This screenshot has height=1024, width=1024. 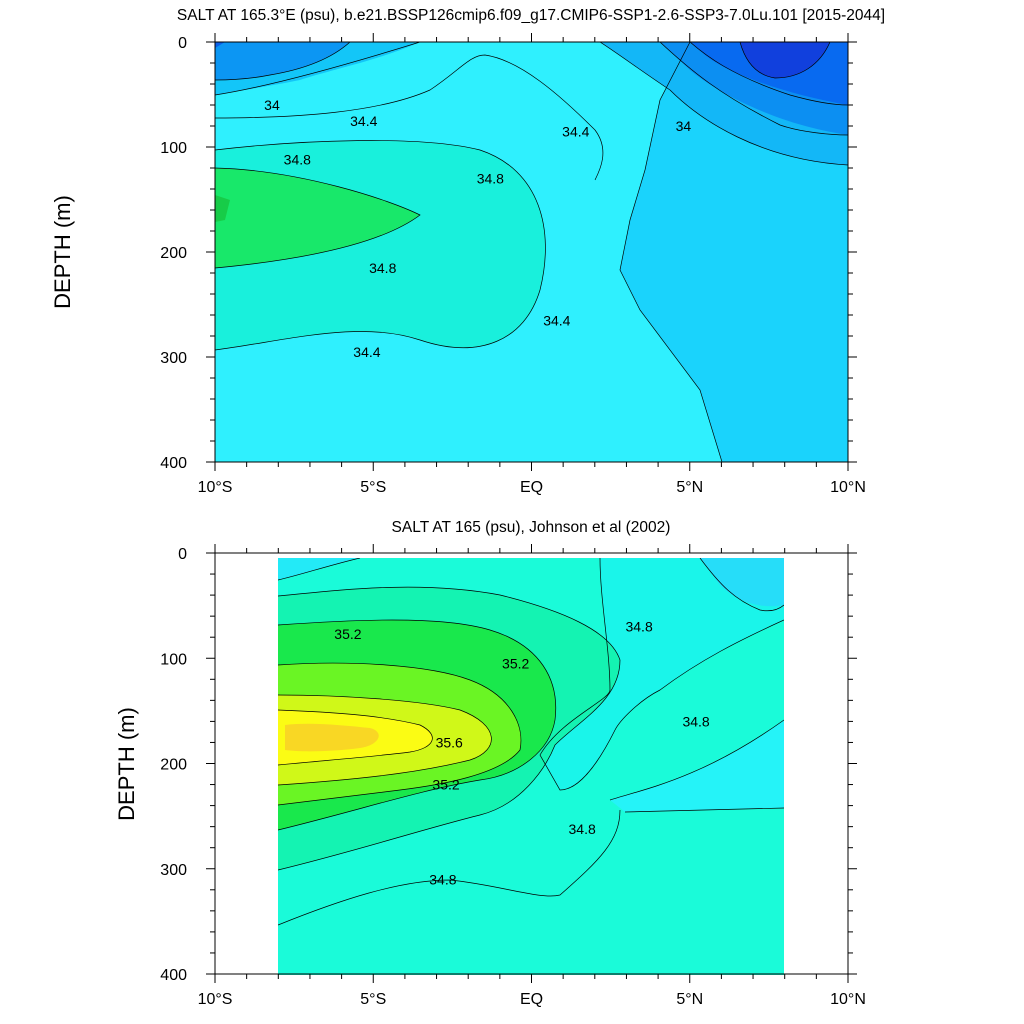 What do you see at coordinates (215, 487) in the screenshot?
I see `top-x-tick-label: 10°S` at bounding box center [215, 487].